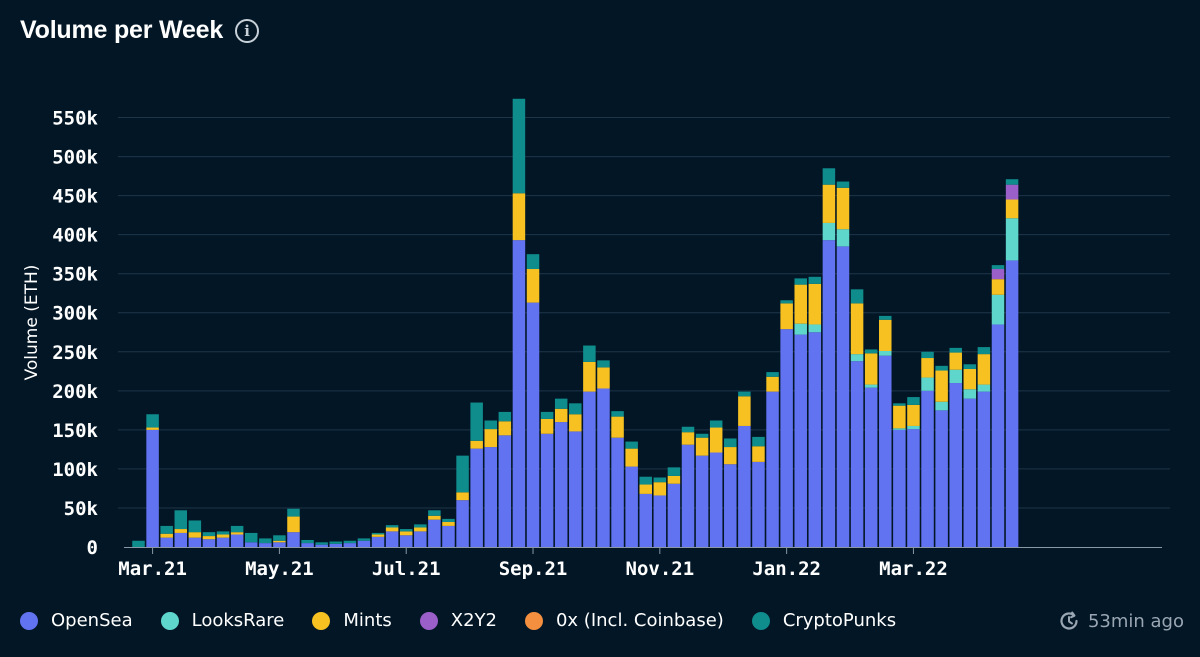  I want to click on legend-item: LooksRare, so click(222, 620).